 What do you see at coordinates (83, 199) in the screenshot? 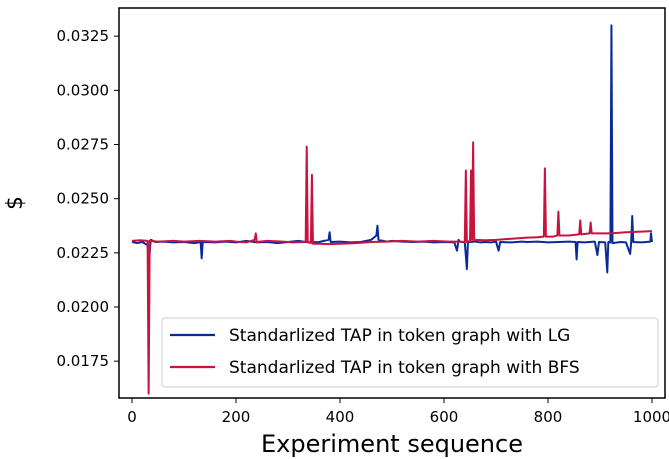
I see `y-tick-label: 0.0250` at bounding box center [83, 199].